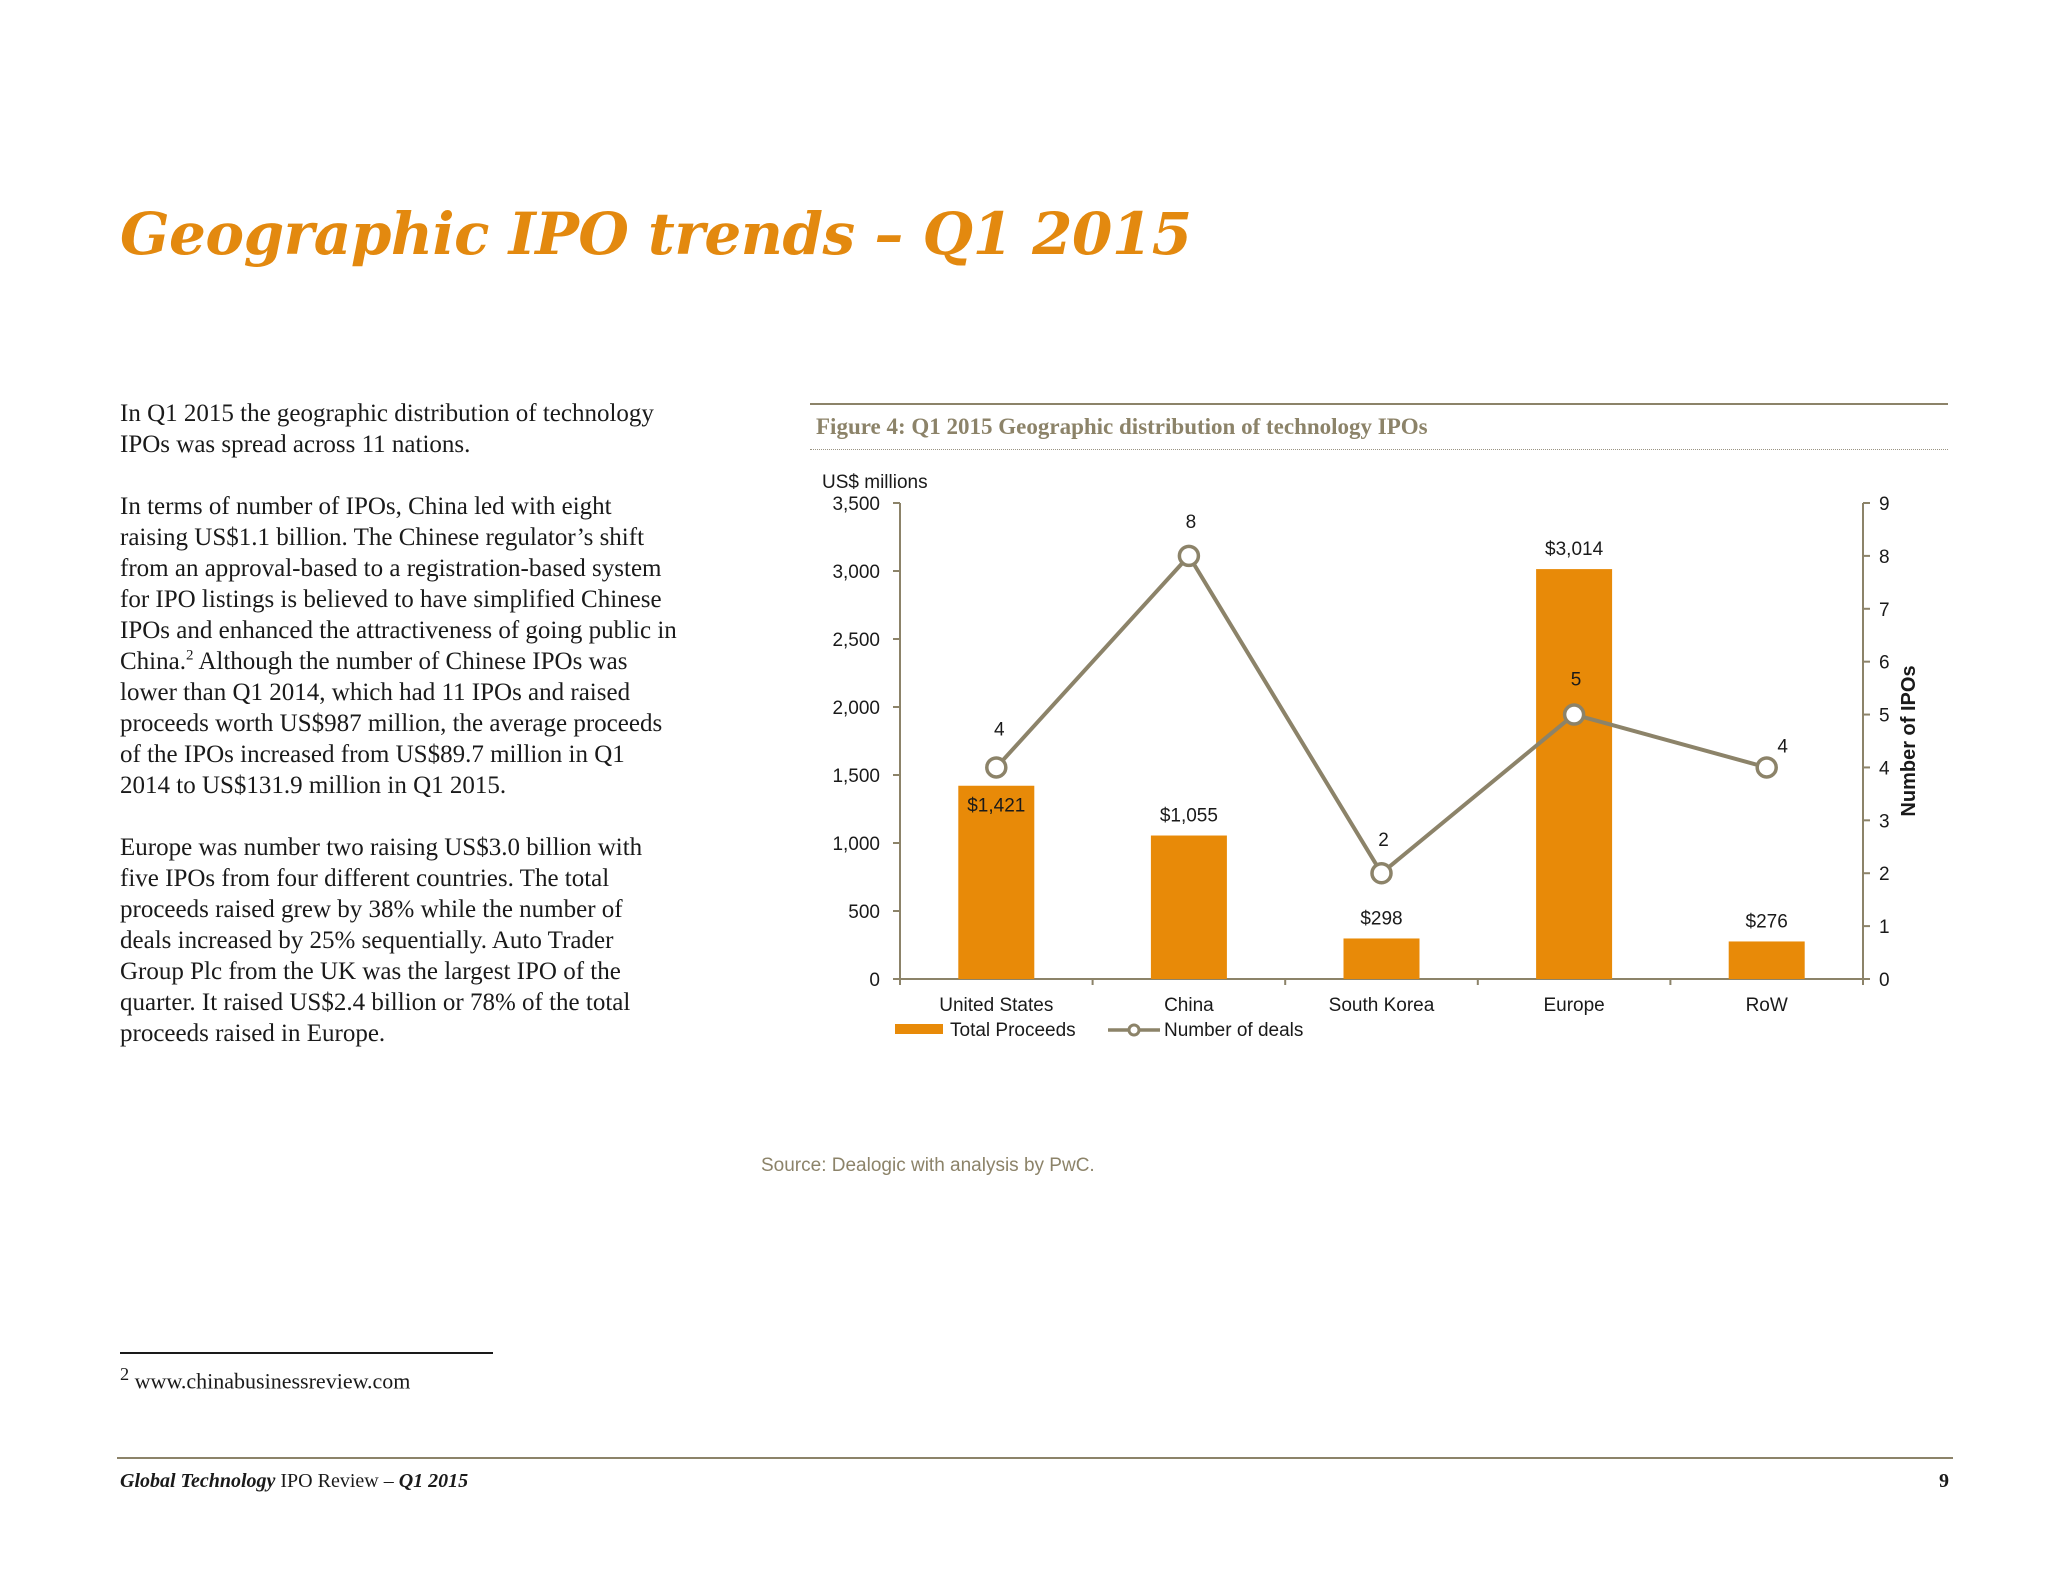 This screenshot has width=2048, height=1582. Describe the element at coordinates (1013, 1030) in the screenshot. I see `legend-label-total-proceeds: Total Proceeds` at that location.